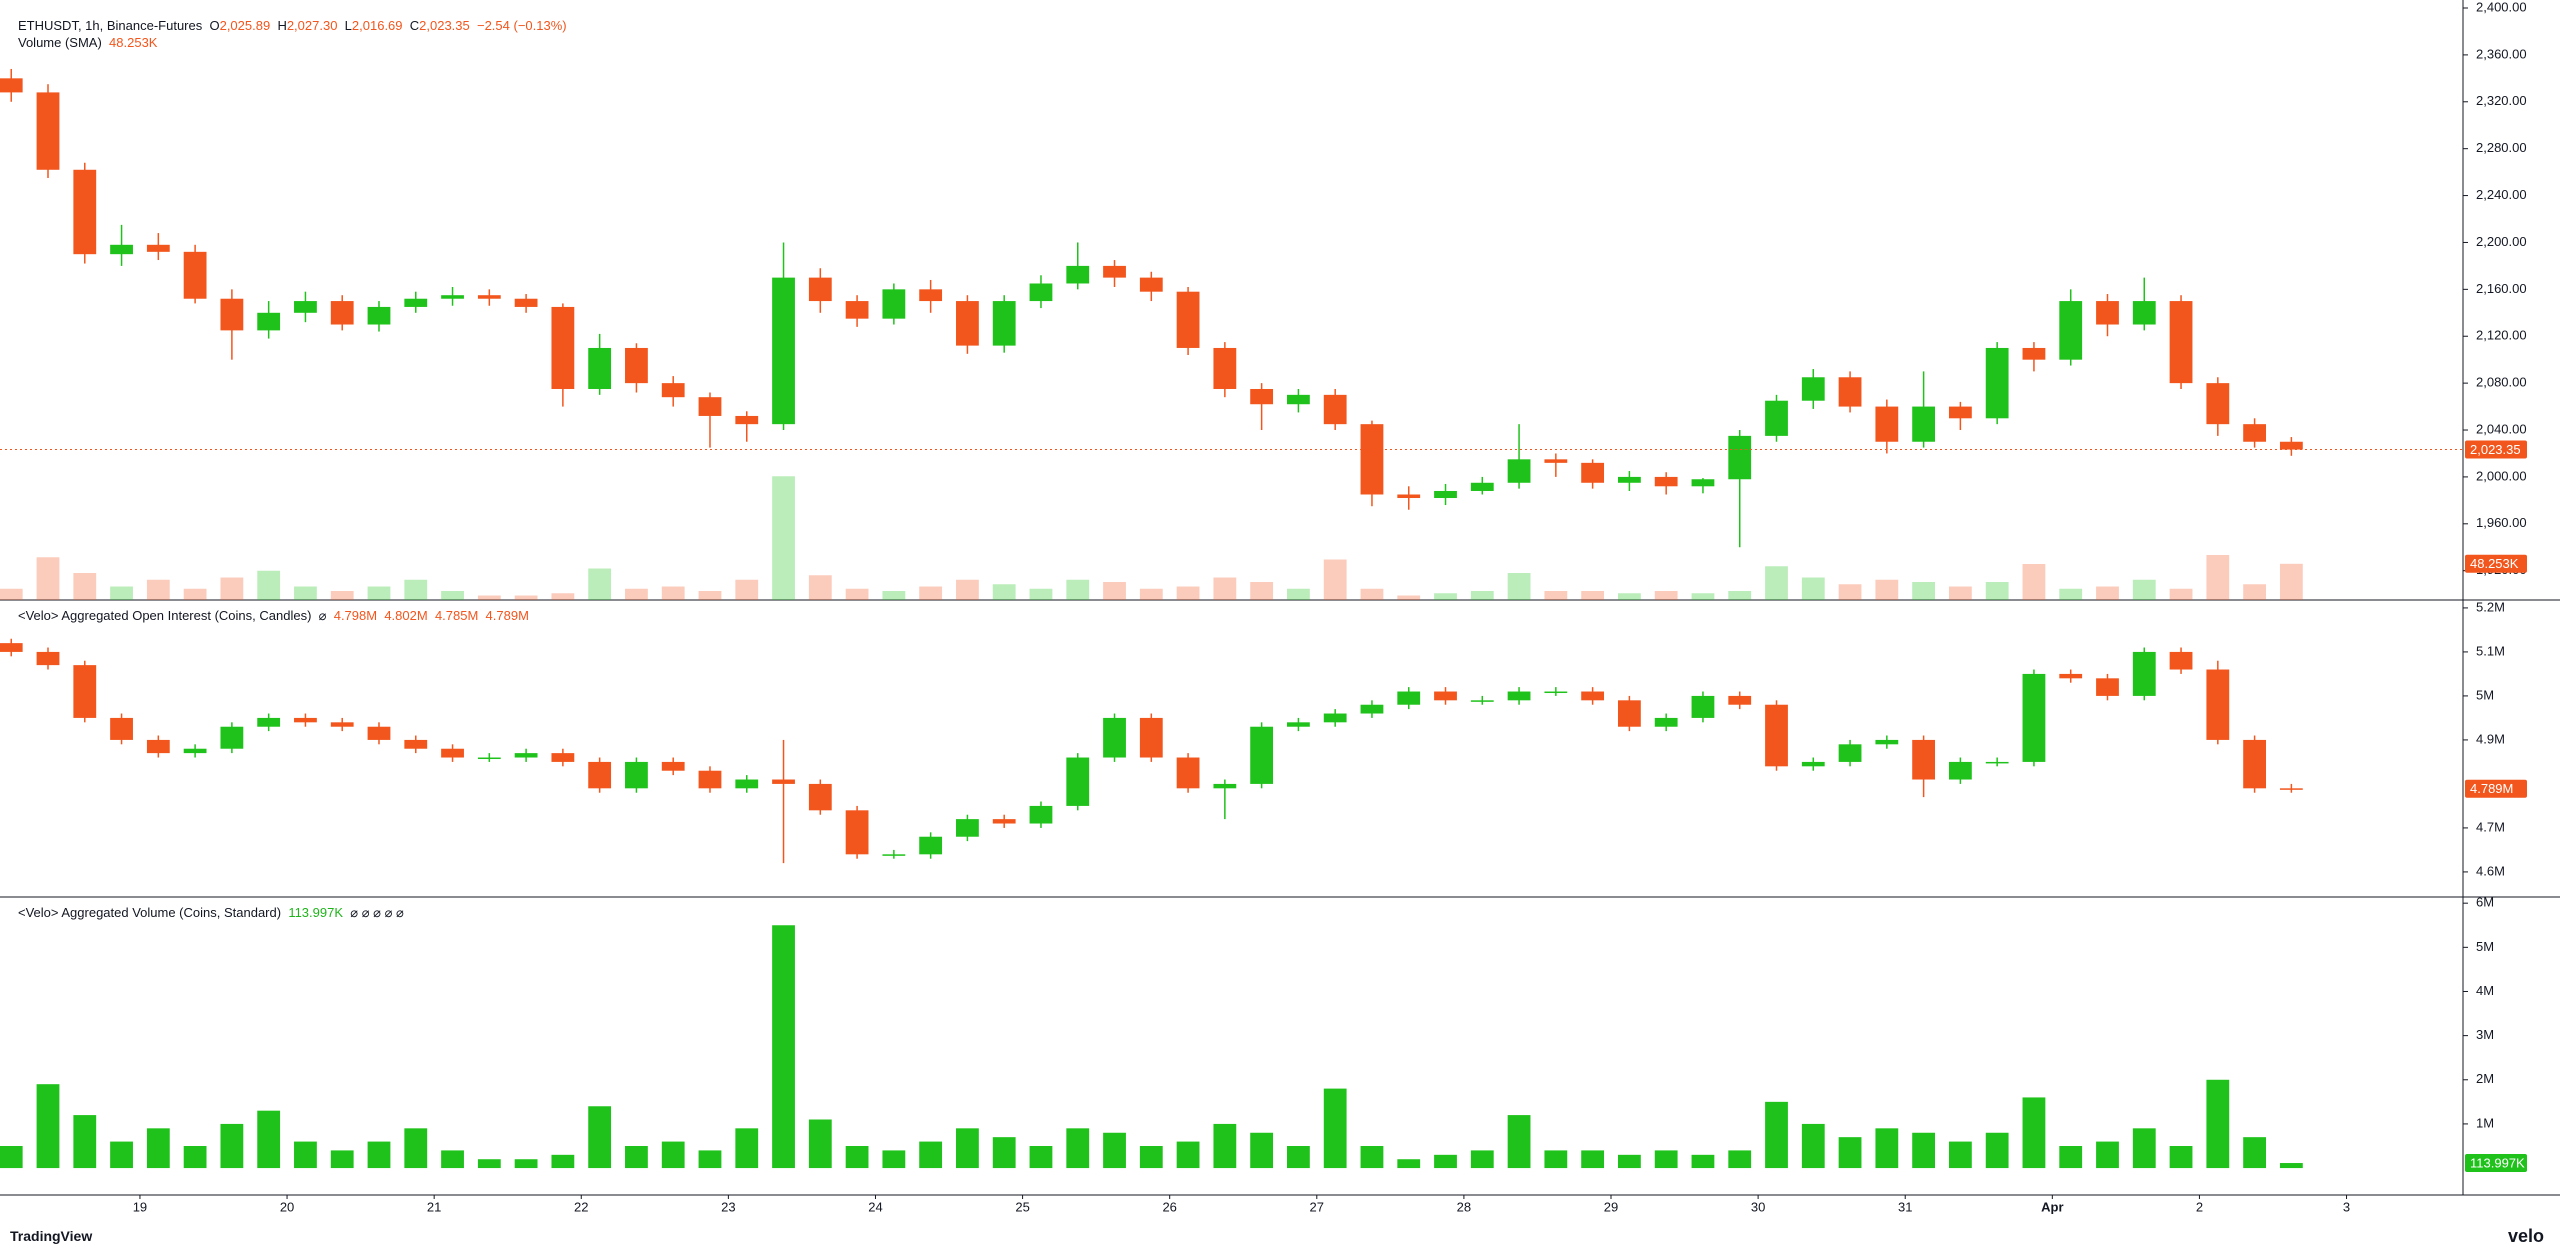  What do you see at coordinates (1317, 1206) in the screenshot?
I see `x-tick-label: 27` at bounding box center [1317, 1206].